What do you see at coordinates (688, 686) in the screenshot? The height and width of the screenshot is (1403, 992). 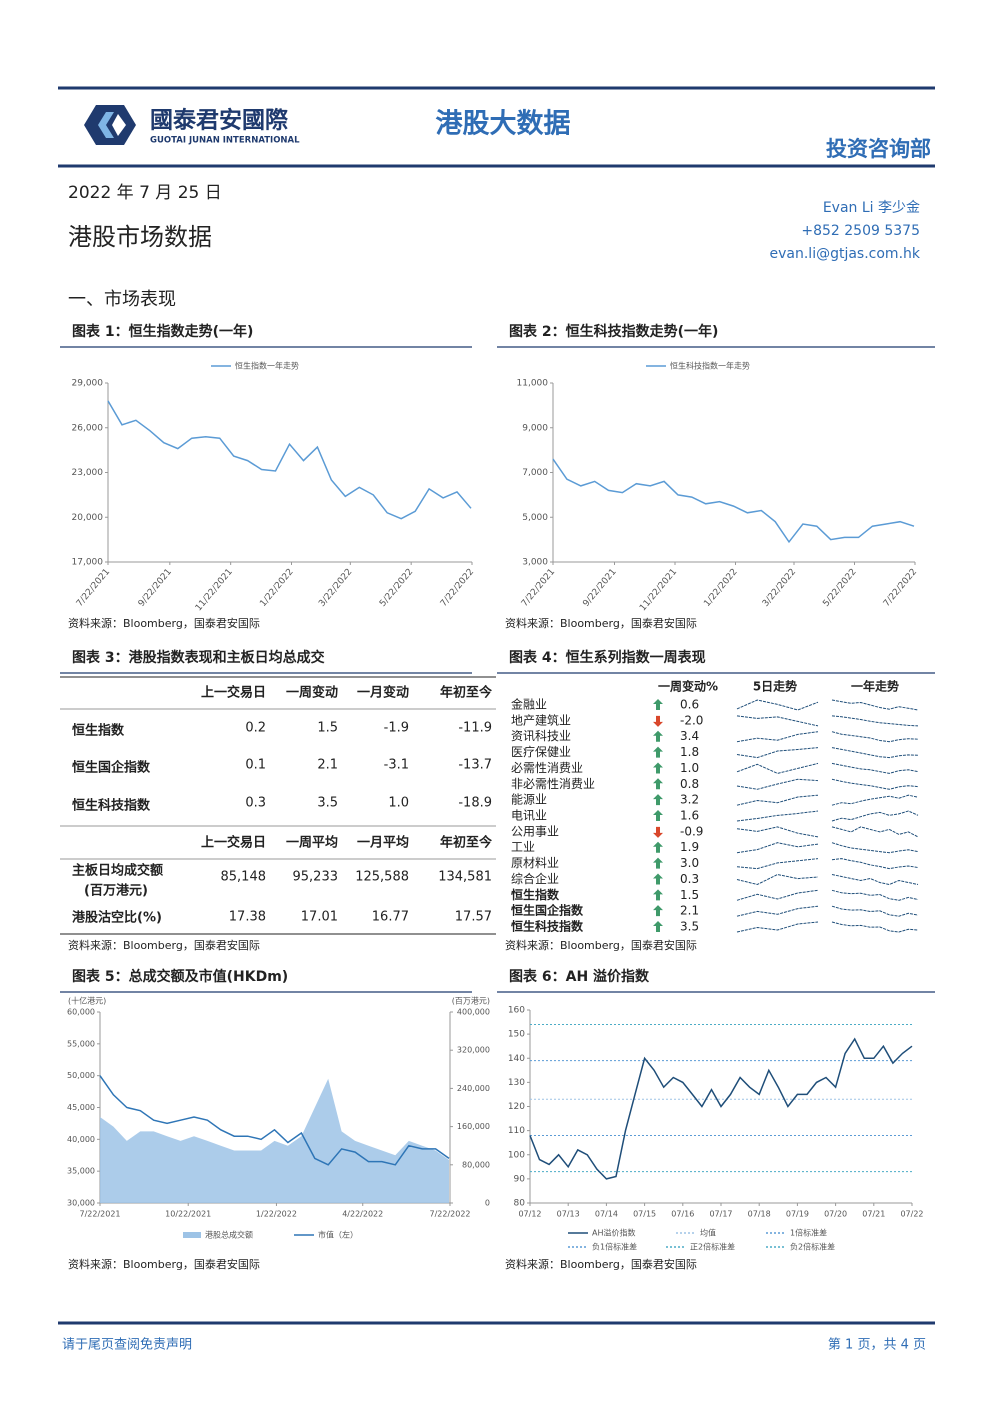 I see `table-header: 一周变动%` at bounding box center [688, 686].